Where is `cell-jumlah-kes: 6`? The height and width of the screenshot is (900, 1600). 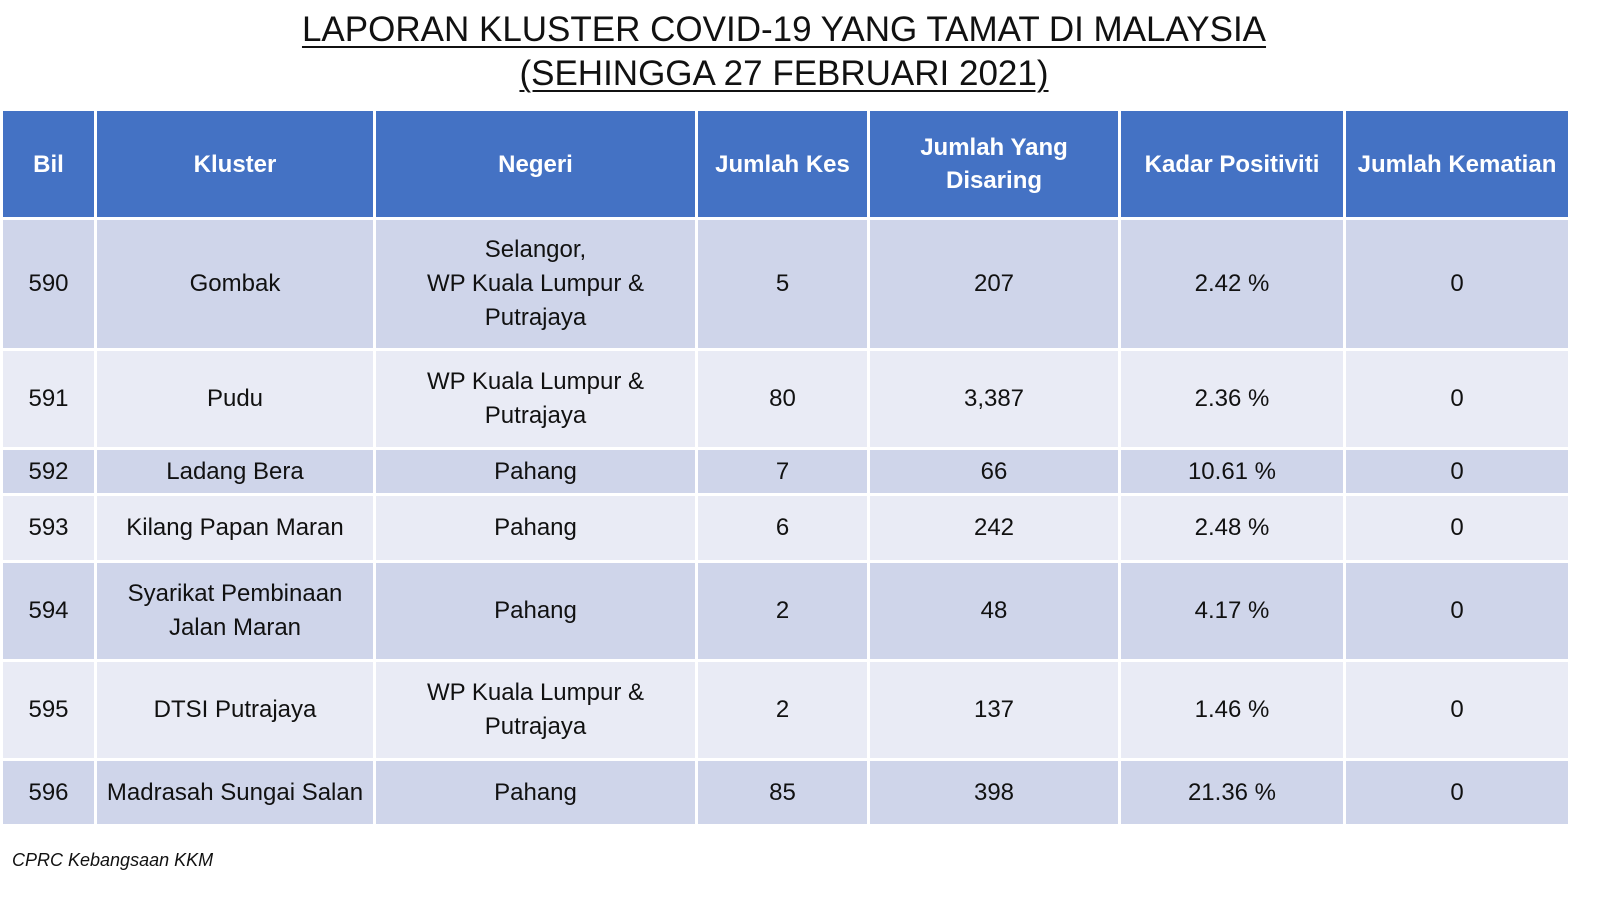 cell-jumlah-kes: 6 is located at coordinates (782, 528).